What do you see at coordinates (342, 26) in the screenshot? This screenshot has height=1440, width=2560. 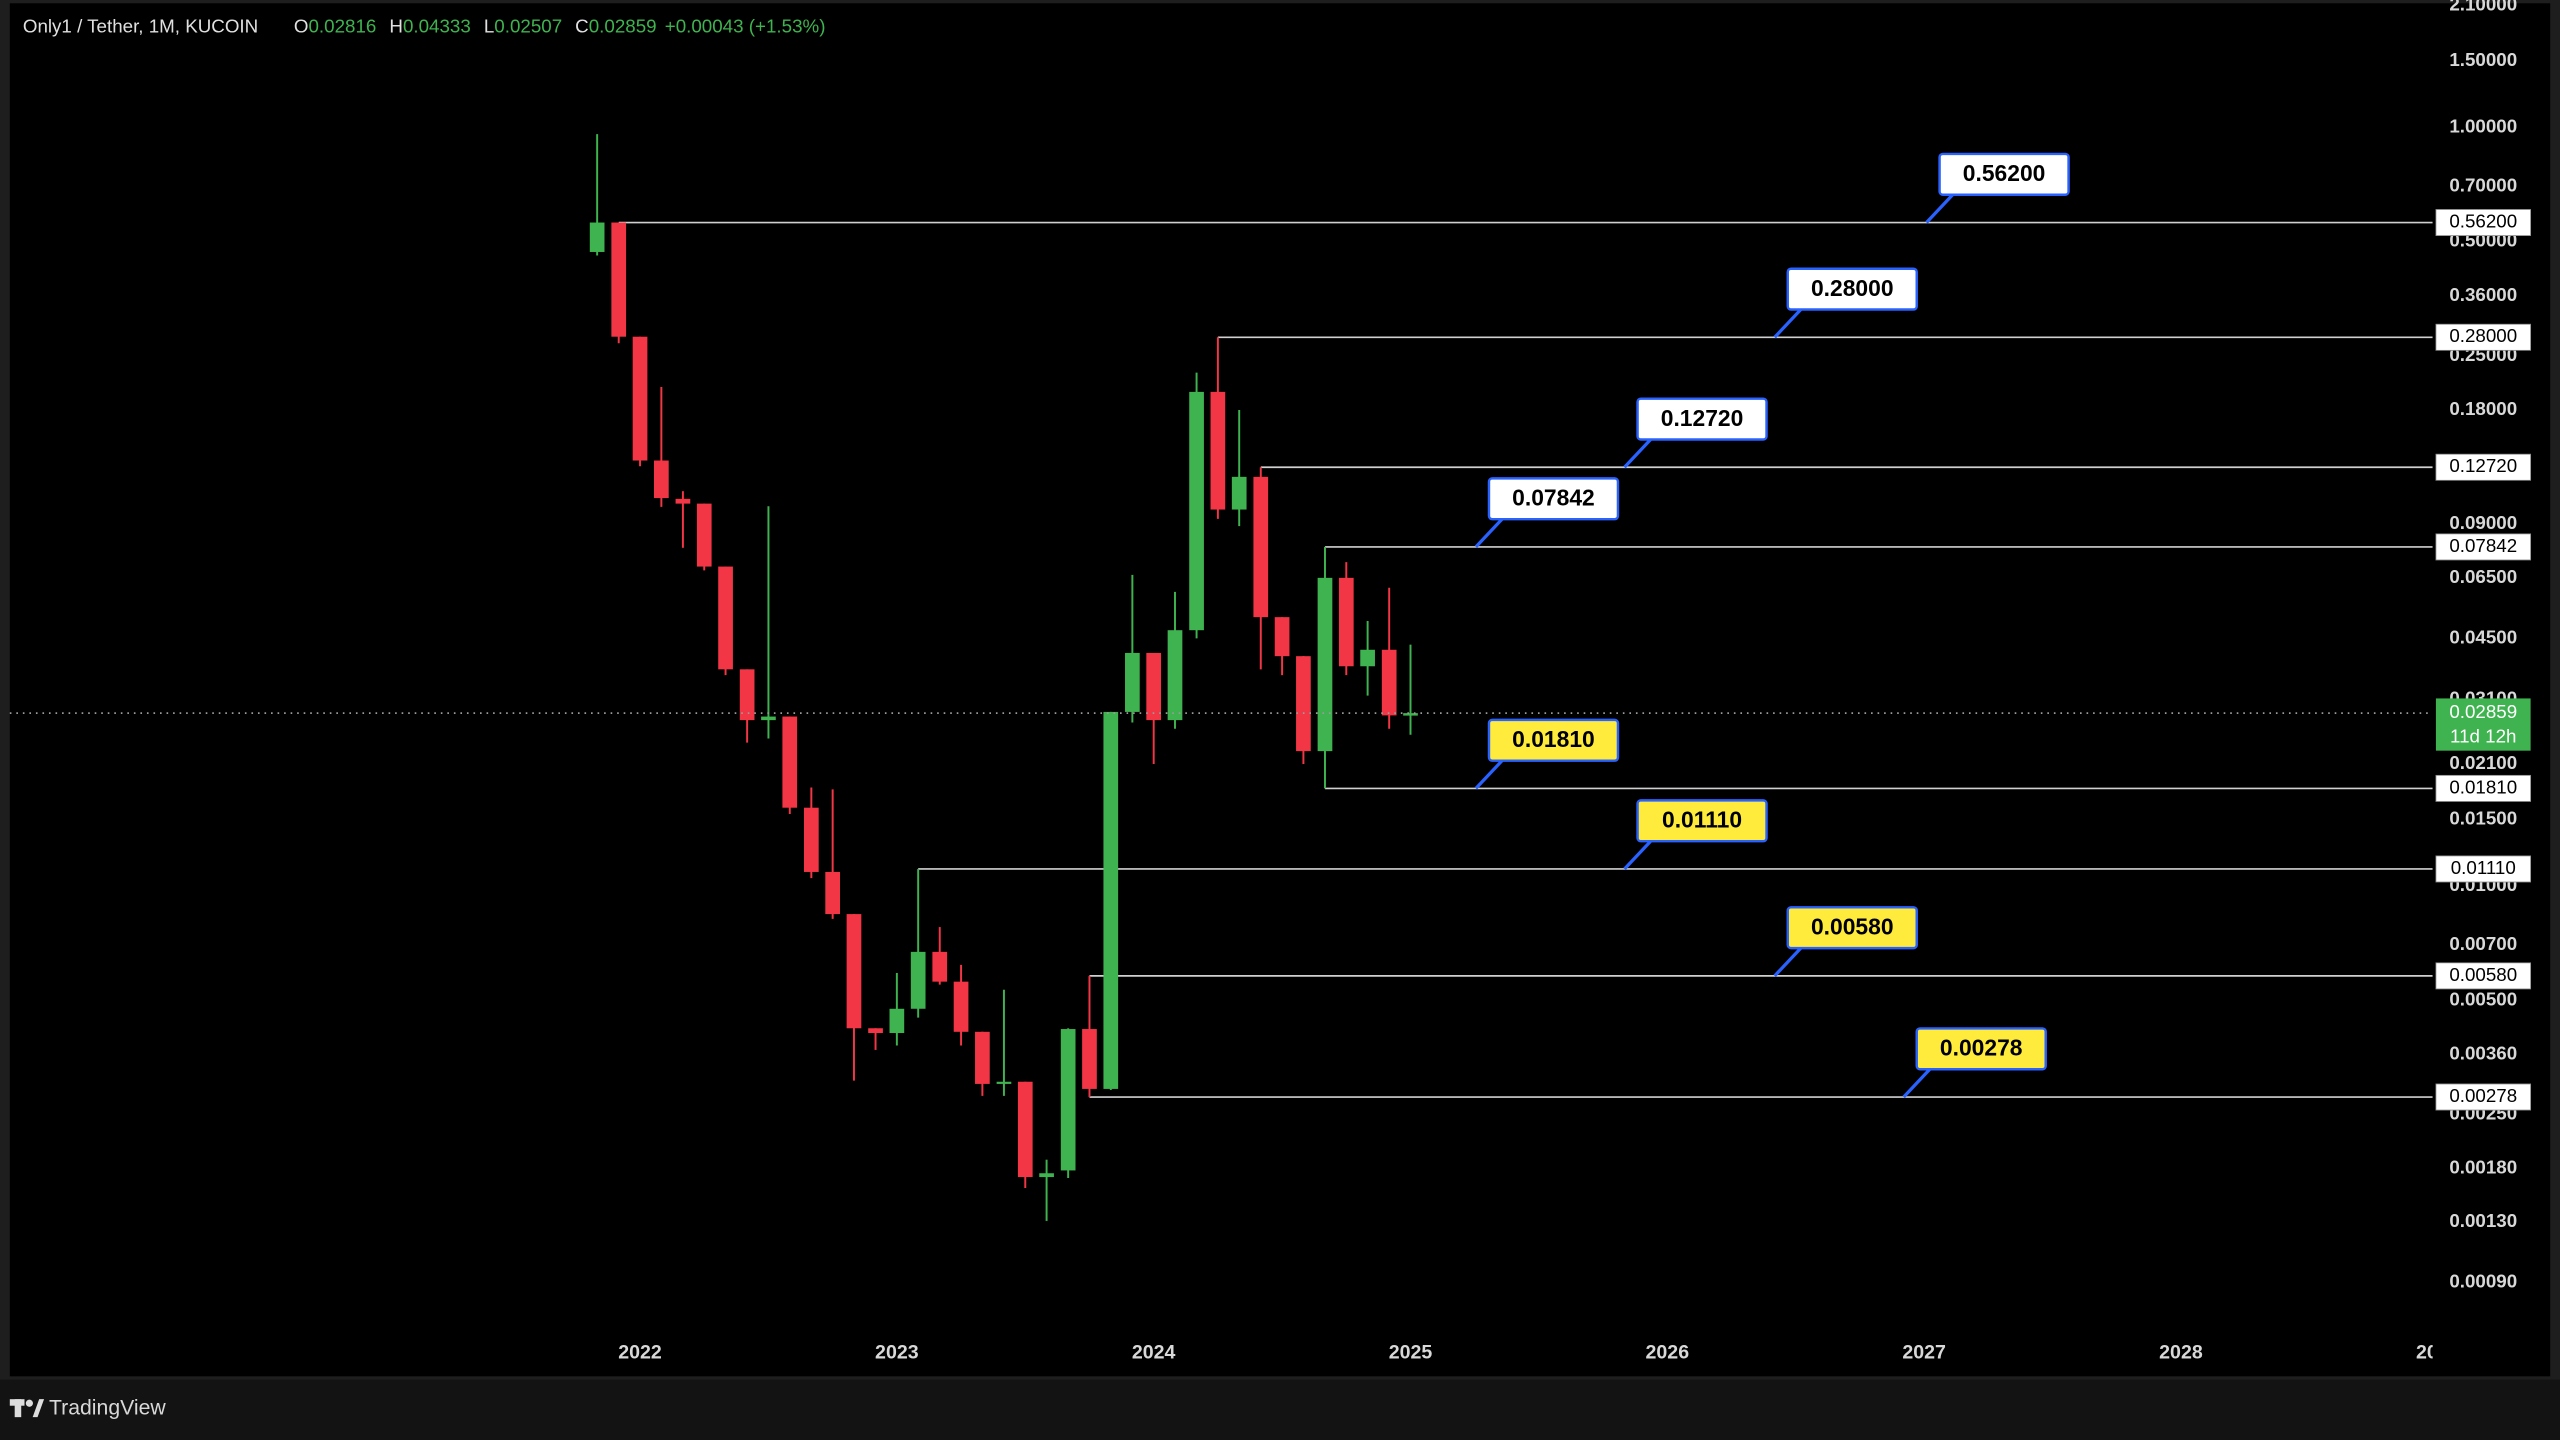 I see `ohlc-value: 0.02816` at bounding box center [342, 26].